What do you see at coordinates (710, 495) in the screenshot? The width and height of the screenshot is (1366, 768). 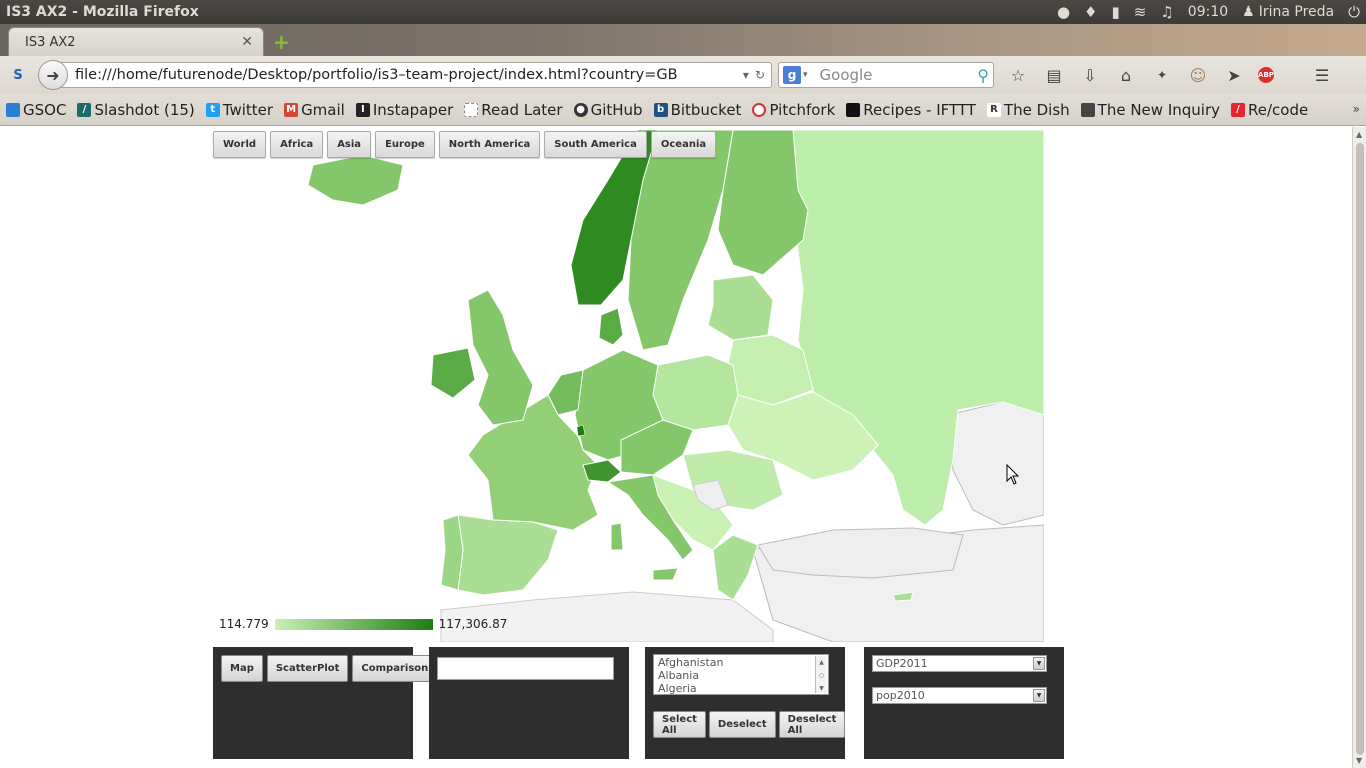 I see `country-serbia` at bounding box center [710, 495].